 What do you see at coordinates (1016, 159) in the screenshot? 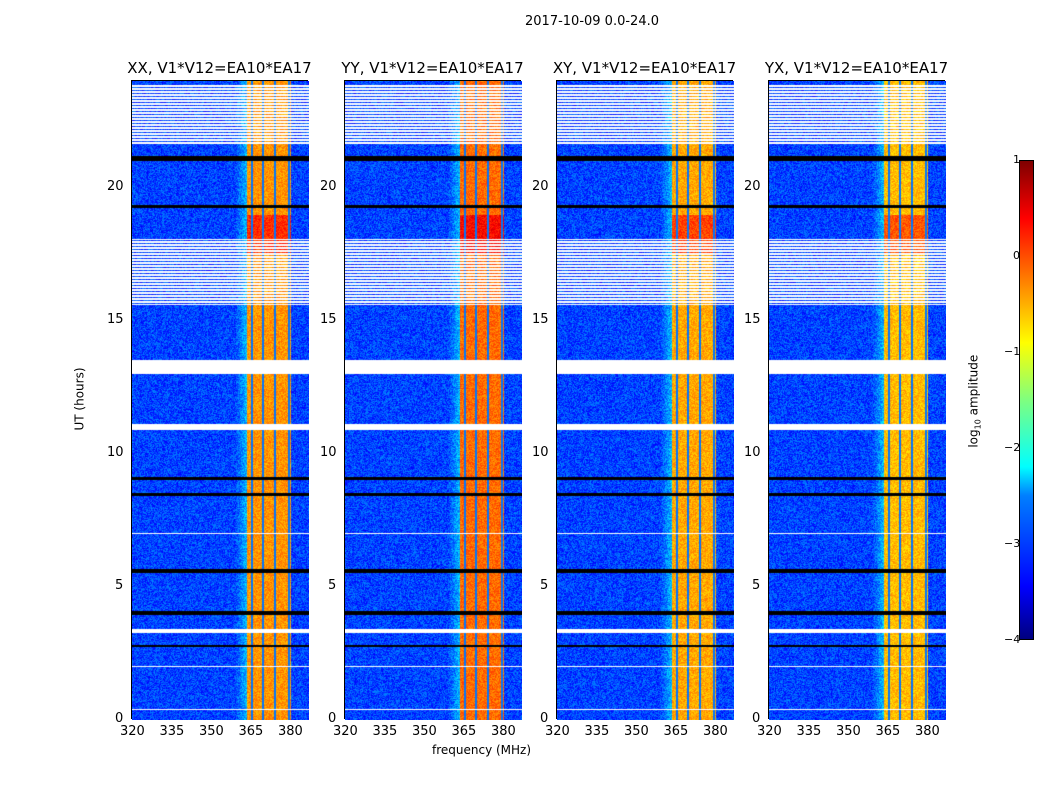
I see `colorbar-tick-label: 1` at bounding box center [1016, 159].